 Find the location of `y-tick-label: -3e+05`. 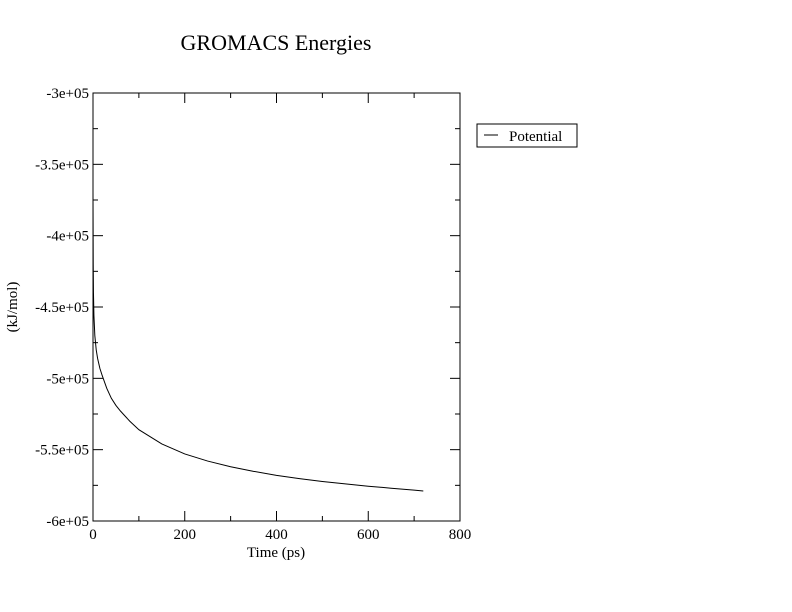

y-tick-label: -3e+05 is located at coordinates (67, 94).